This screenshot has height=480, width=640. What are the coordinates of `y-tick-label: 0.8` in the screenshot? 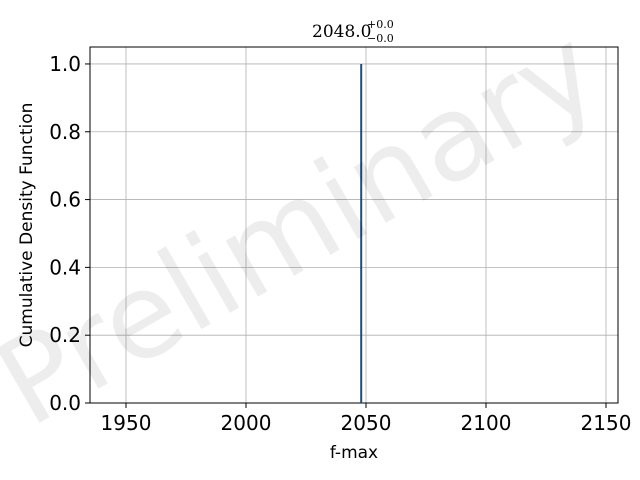 It's located at (65, 132).